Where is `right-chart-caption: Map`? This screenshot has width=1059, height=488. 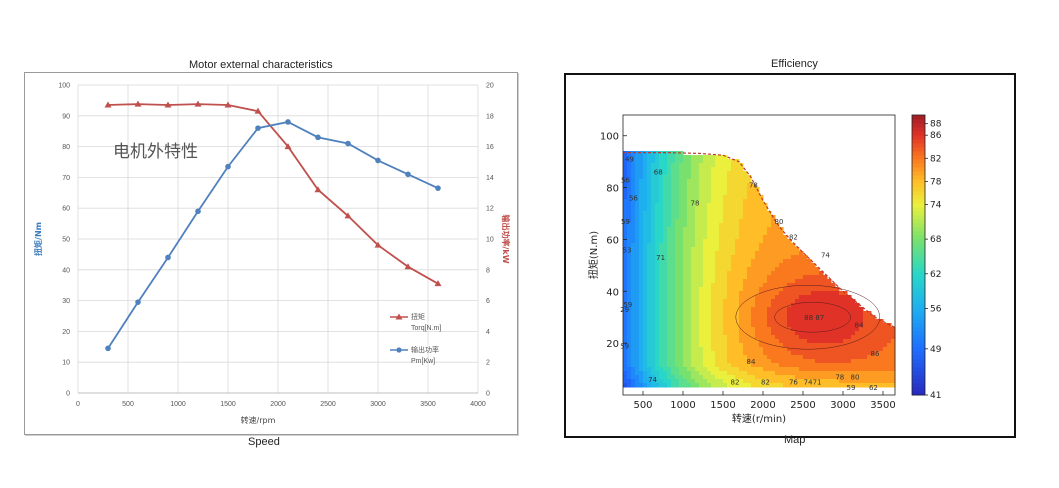 right-chart-caption: Map is located at coordinates (795, 440).